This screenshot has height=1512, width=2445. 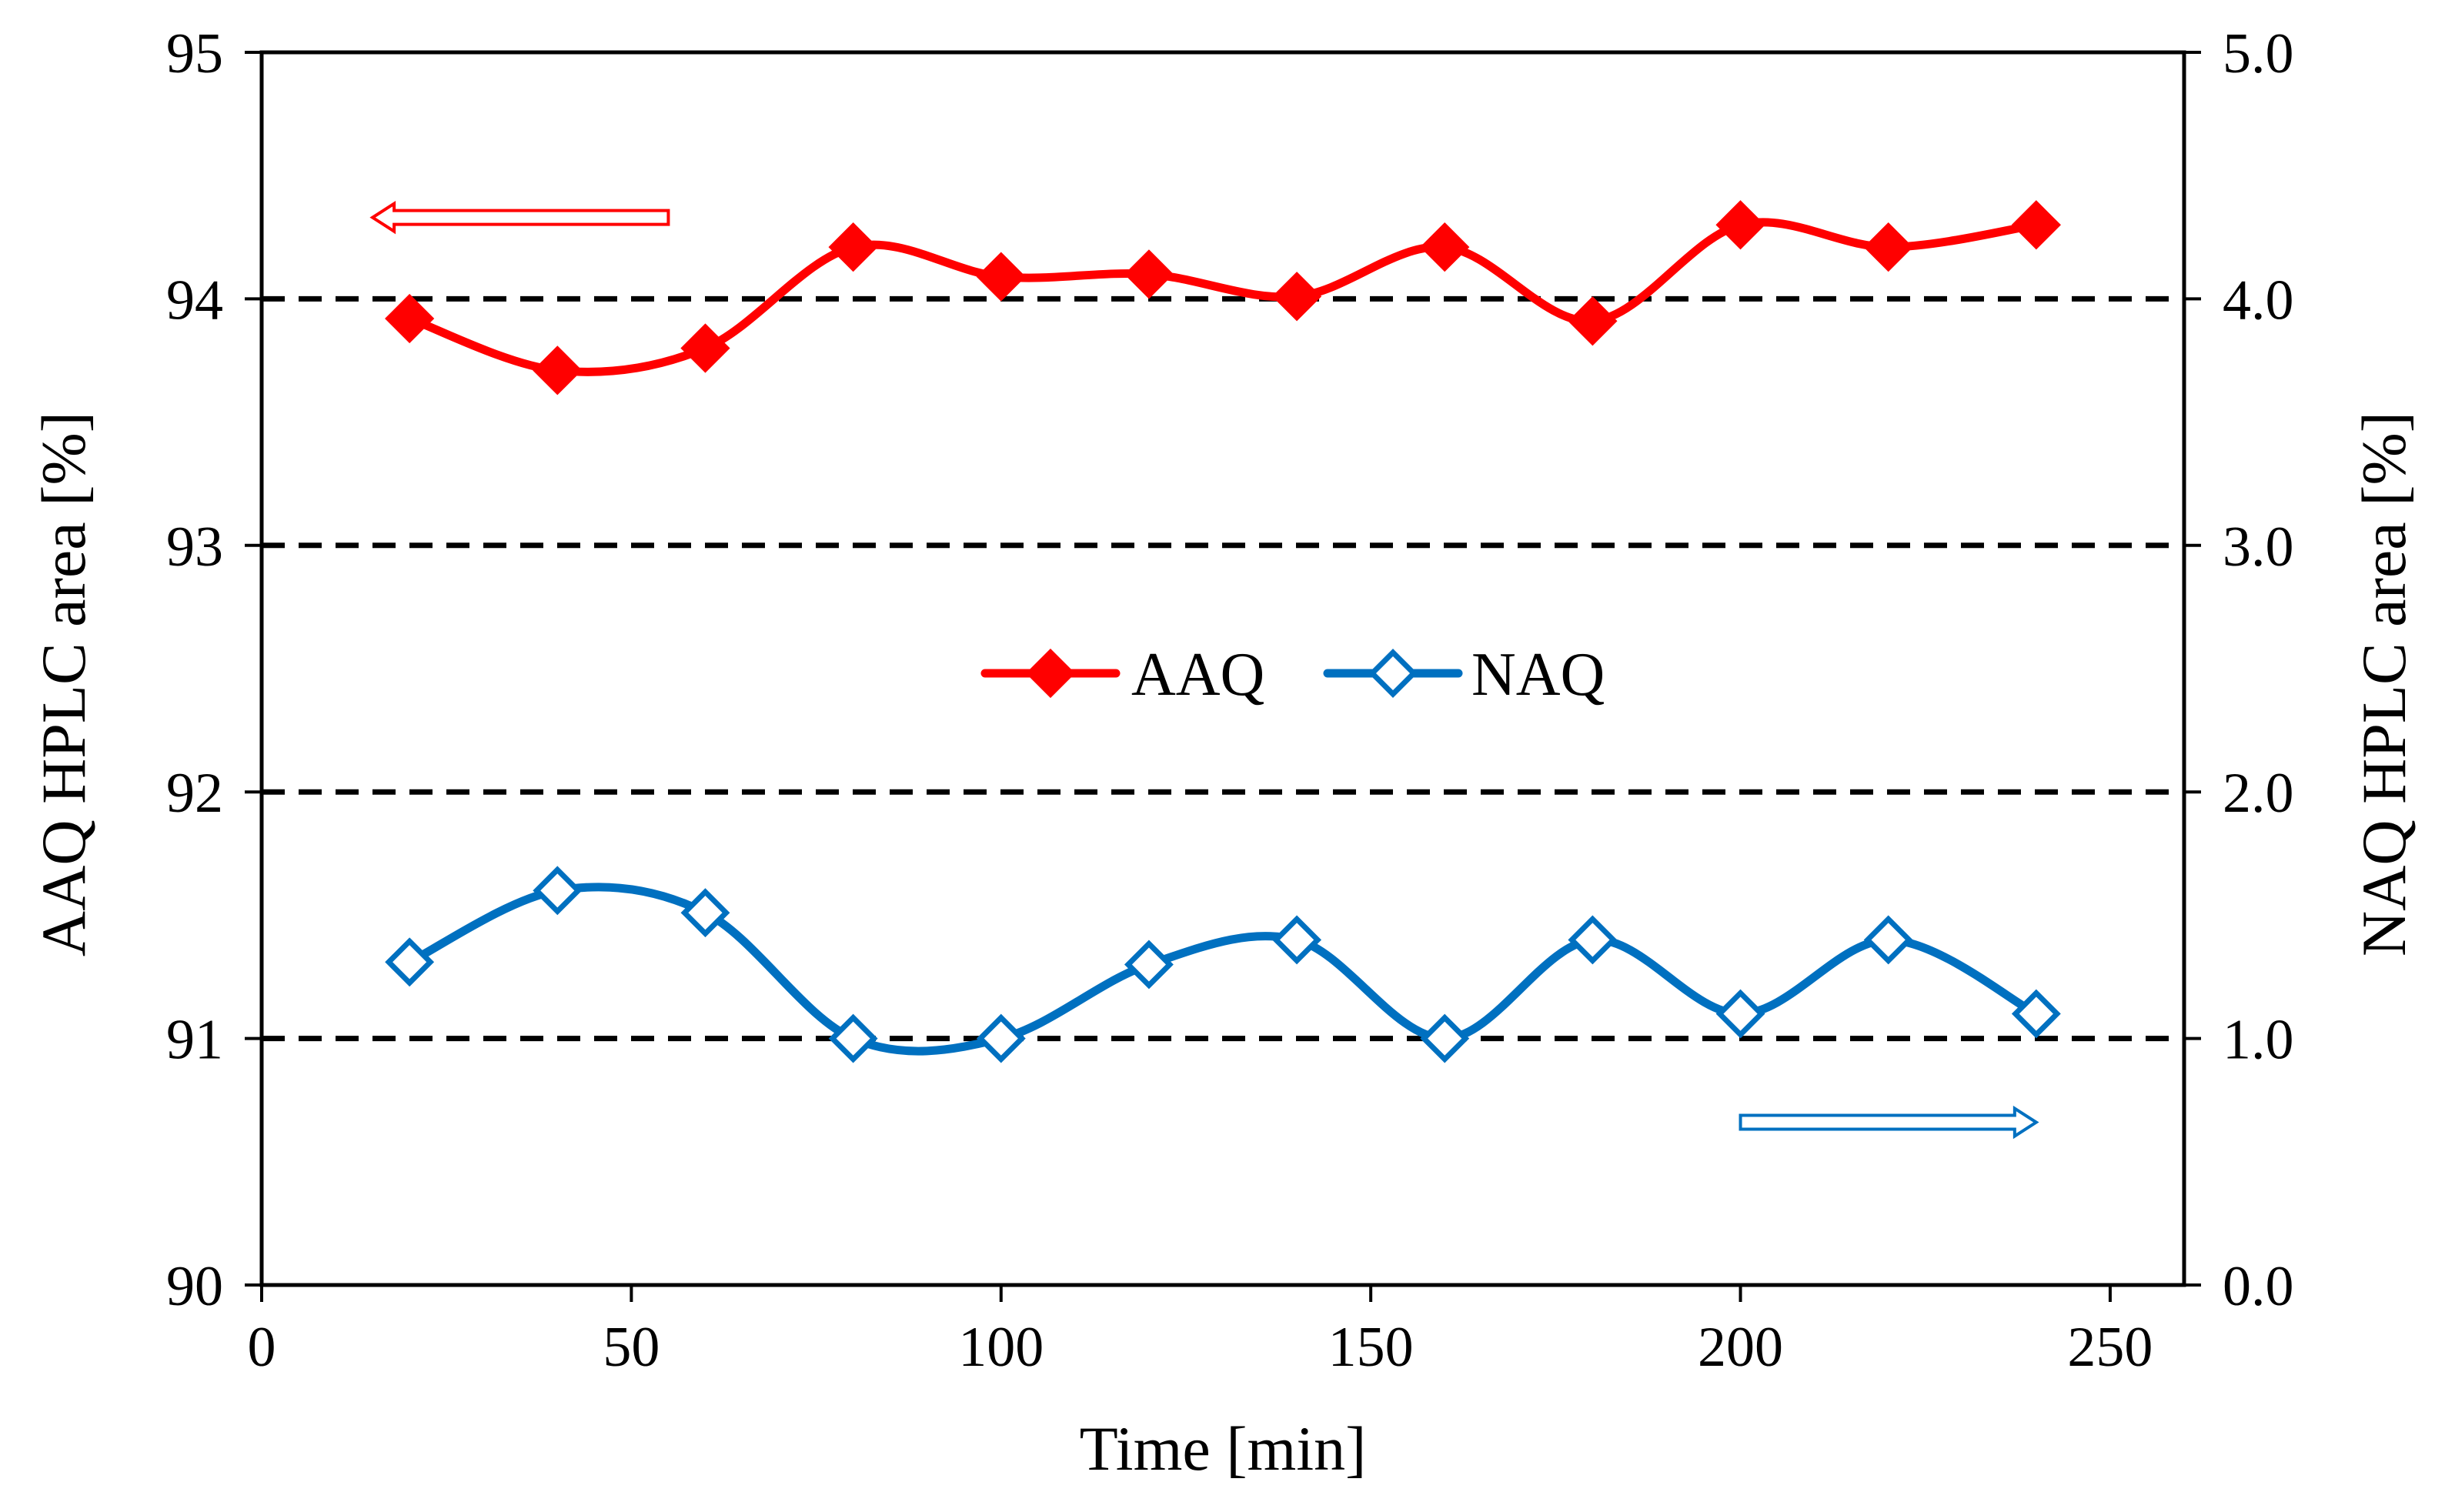 I want to click on naq-series-line, so click(x=1223, y=969).